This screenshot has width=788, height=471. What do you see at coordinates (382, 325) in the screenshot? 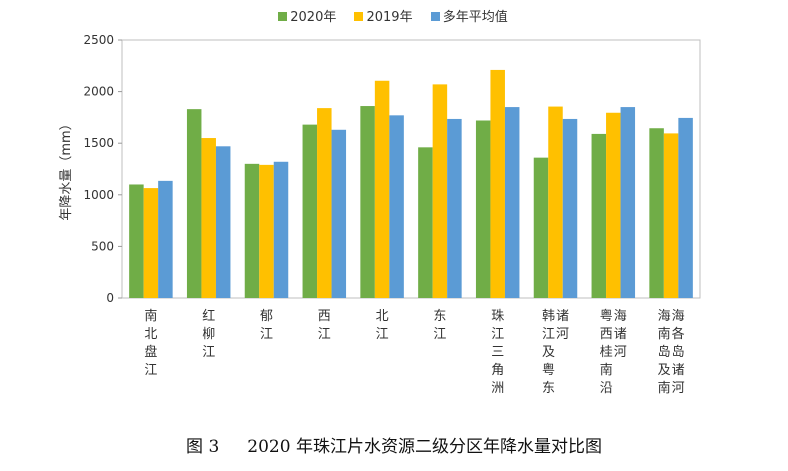
I see `x-category-label: 北江` at bounding box center [382, 325].